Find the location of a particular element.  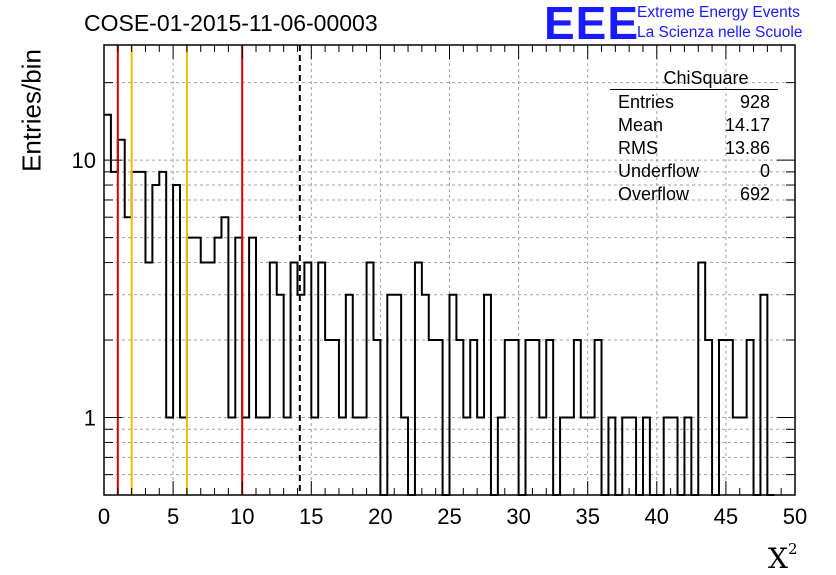

eee-logo: EEE is located at coordinates (592, 24).